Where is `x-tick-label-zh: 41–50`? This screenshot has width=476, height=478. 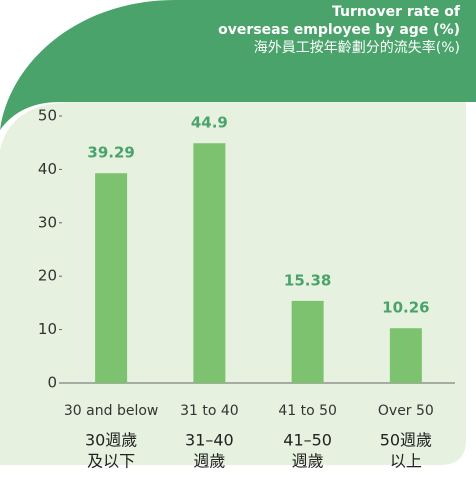 x-tick-label-zh: 41–50 is located at coordinates (307, 440).